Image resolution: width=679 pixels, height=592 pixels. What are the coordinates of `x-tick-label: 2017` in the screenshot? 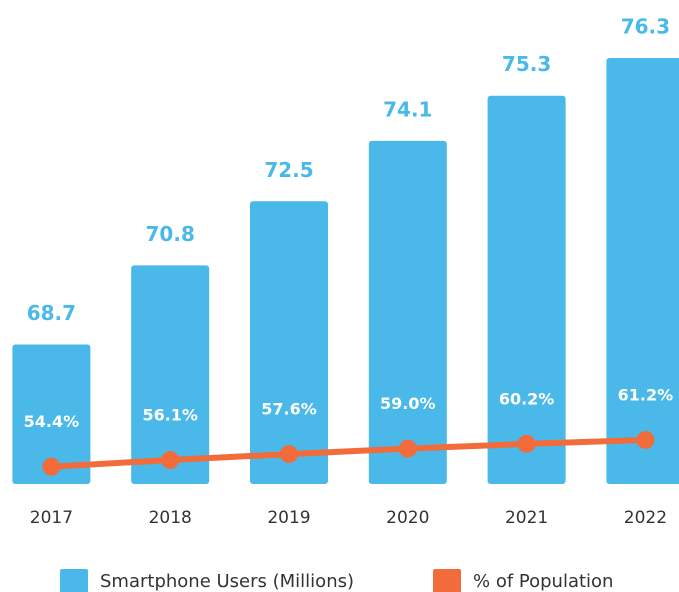 It's located at (51, 518).